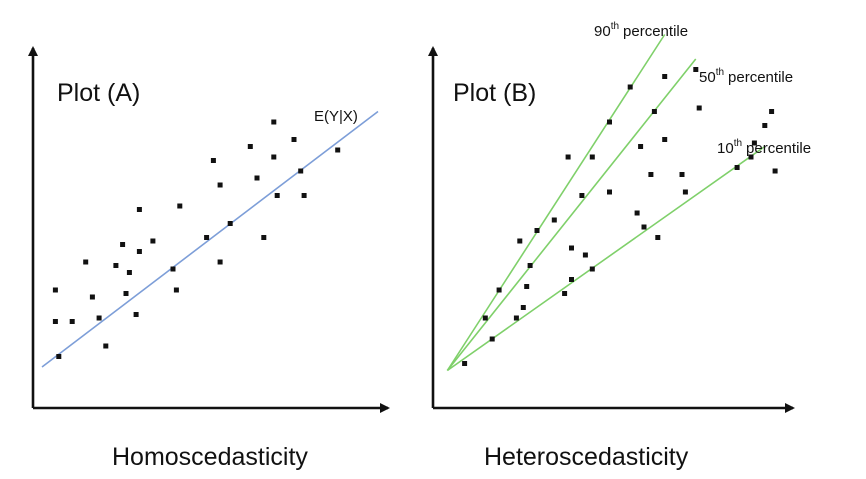  Describe the element at coordinates (720, 72) in the screenshot. I see `label-50-suffix: th` at that location.